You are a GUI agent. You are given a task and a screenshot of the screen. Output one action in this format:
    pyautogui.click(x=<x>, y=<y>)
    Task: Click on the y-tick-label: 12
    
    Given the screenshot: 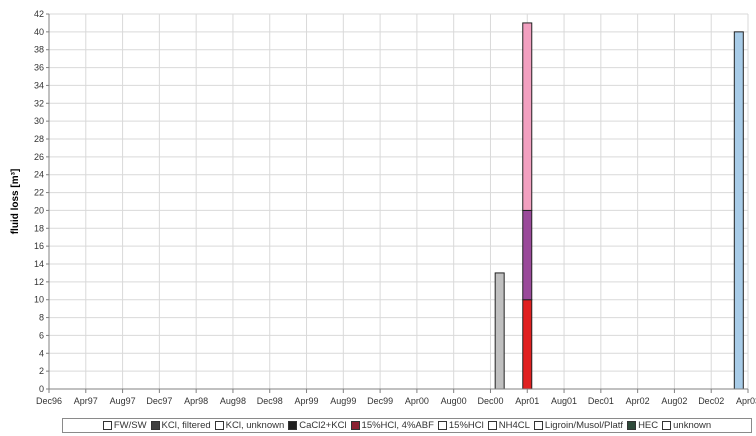 What is the action you would take?
    pyautogui.click(x=39, y=282)
    